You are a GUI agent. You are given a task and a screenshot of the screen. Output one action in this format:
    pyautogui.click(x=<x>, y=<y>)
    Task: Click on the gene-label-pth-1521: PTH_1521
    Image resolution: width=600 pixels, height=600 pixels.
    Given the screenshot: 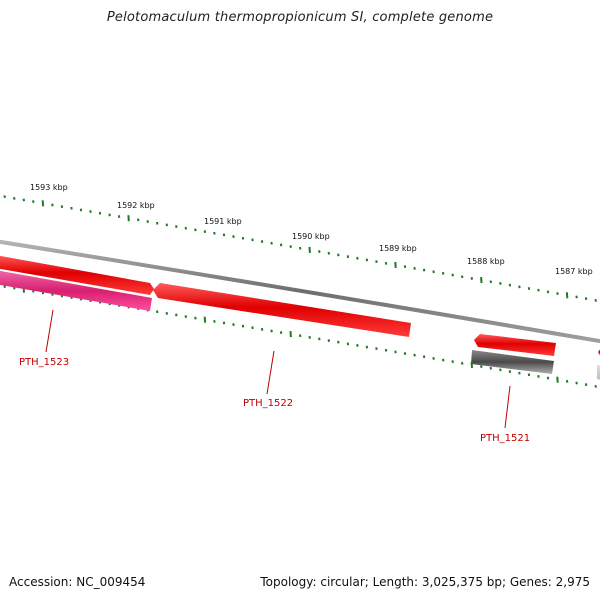 What is the action you would take?
    pyautogui.click(x=505, y=438)
    